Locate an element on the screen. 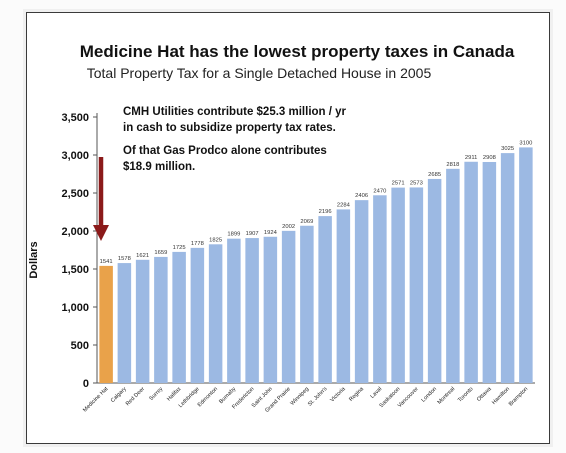 This screenshot has height=453, width=566. data-label: 1907 is located at coordinates (252, 234).